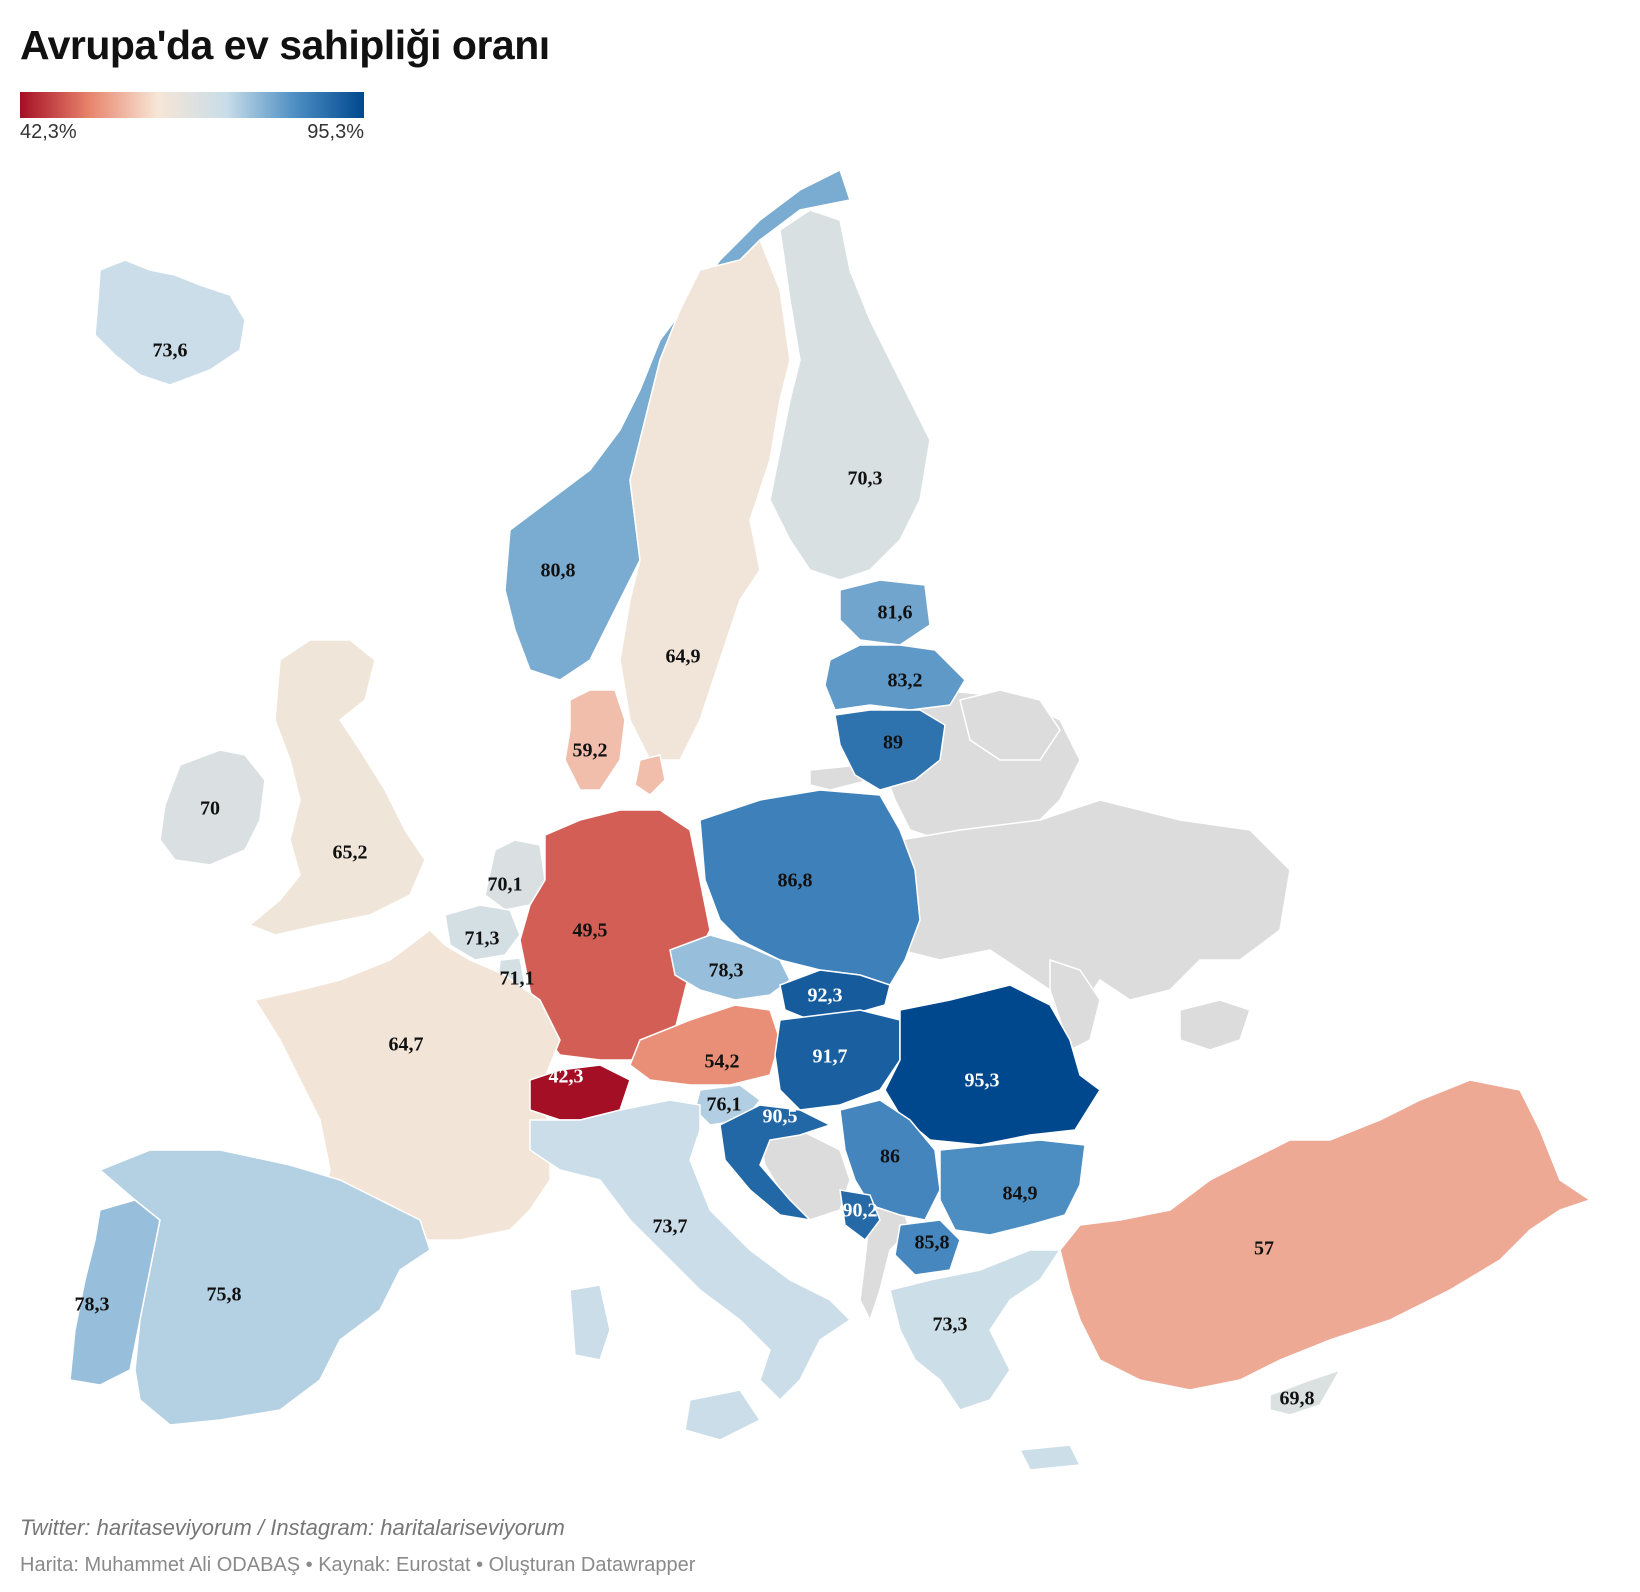 Image resolution: width=1640 pixels, height=1592 pixels. I want to click on region-label-austria: 54,2, so click(722, 1062).